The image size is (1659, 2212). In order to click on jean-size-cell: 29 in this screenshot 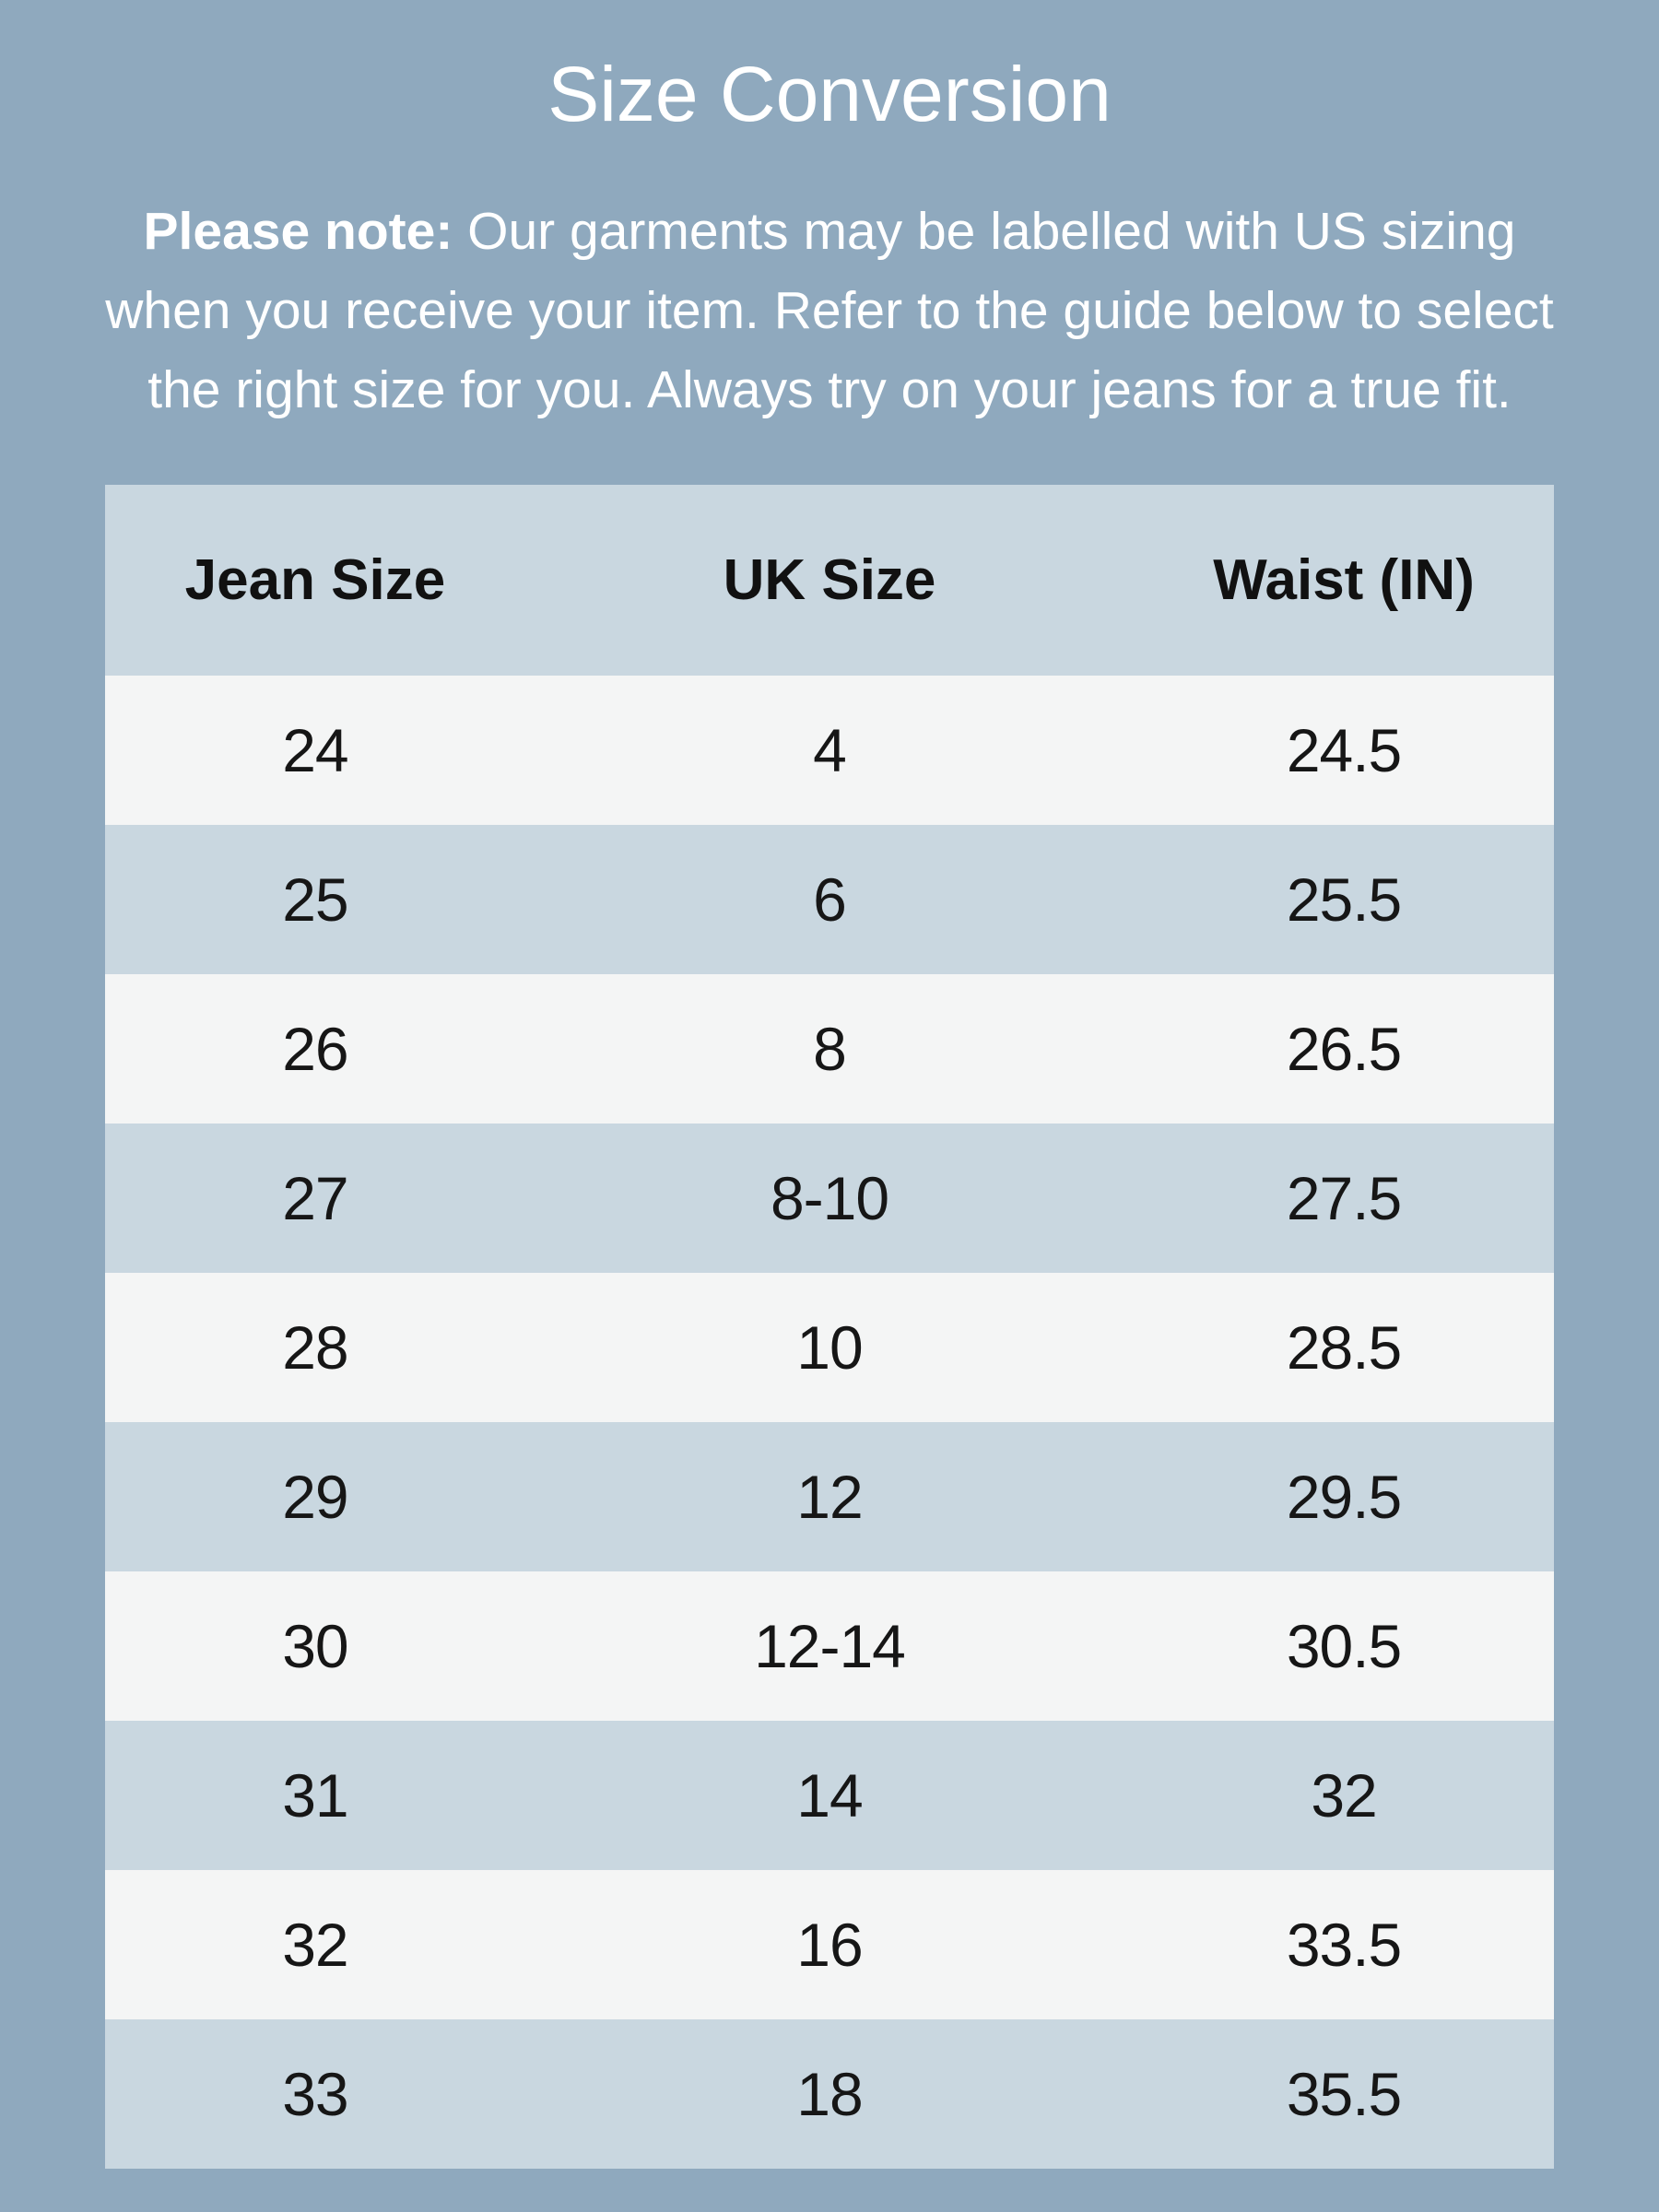, I will do `click(315, 1497)`.